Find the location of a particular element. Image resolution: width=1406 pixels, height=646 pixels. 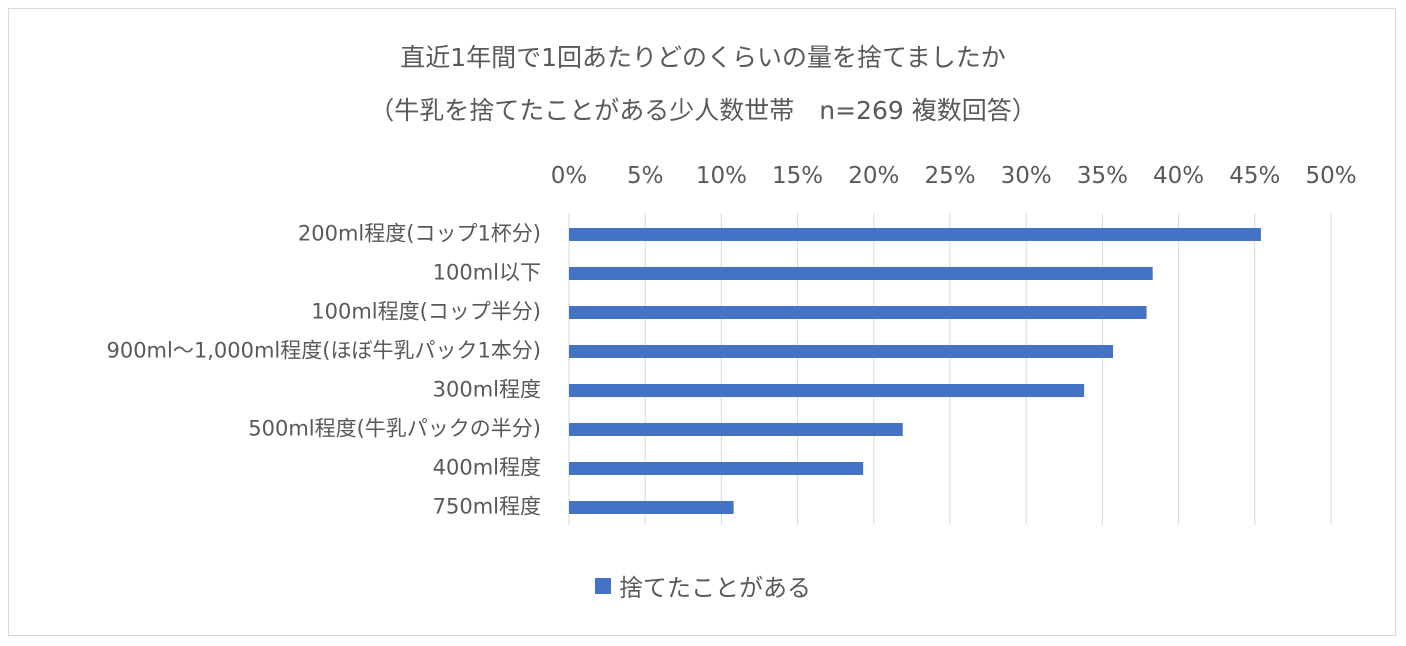

category-label: 750ml程度 is located at coordinates (487, 507).